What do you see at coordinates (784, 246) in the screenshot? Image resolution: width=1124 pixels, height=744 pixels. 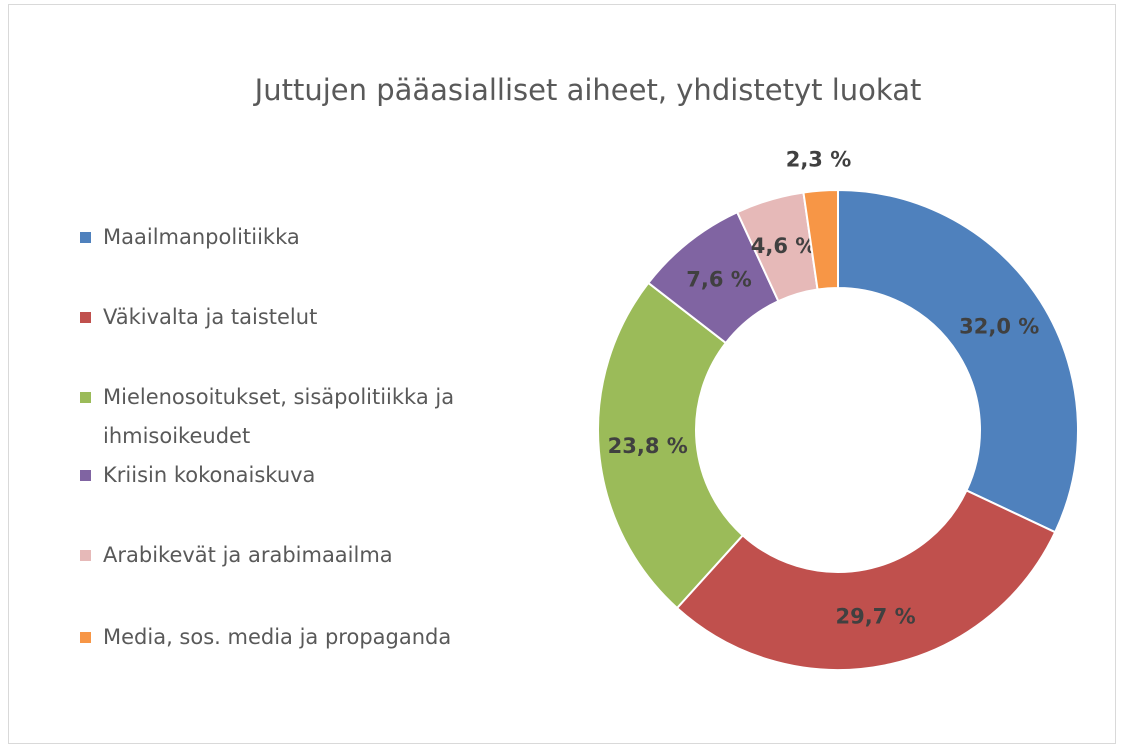 I see `data-label: 4,6 %` at bounding box center [784, 246].